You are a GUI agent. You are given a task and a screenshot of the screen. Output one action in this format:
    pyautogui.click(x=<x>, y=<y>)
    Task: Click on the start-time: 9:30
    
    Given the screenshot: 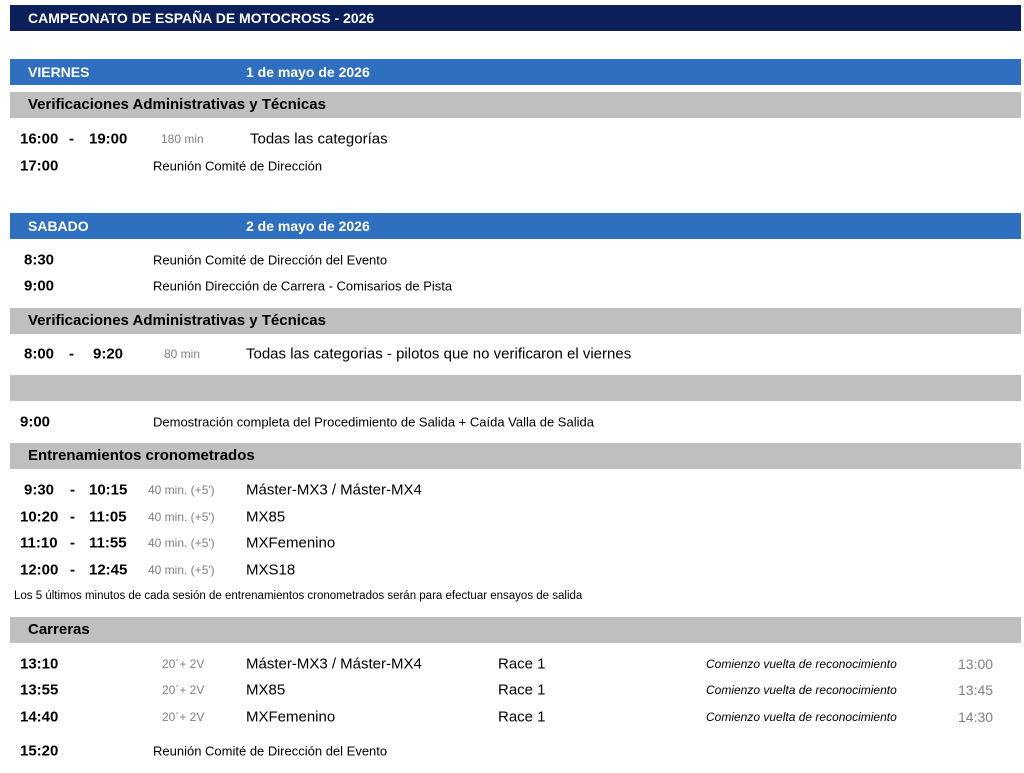 What is the action you would take?
    pyautogui.click(x=39, y=490)
    